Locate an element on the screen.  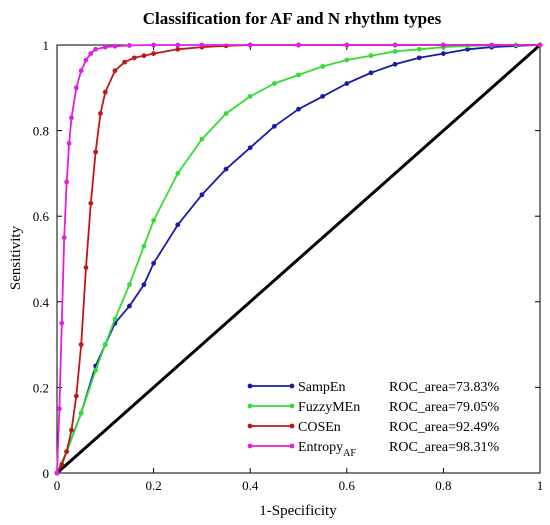
x-tick-label: 0.6 is located at coordinates (347, 485).